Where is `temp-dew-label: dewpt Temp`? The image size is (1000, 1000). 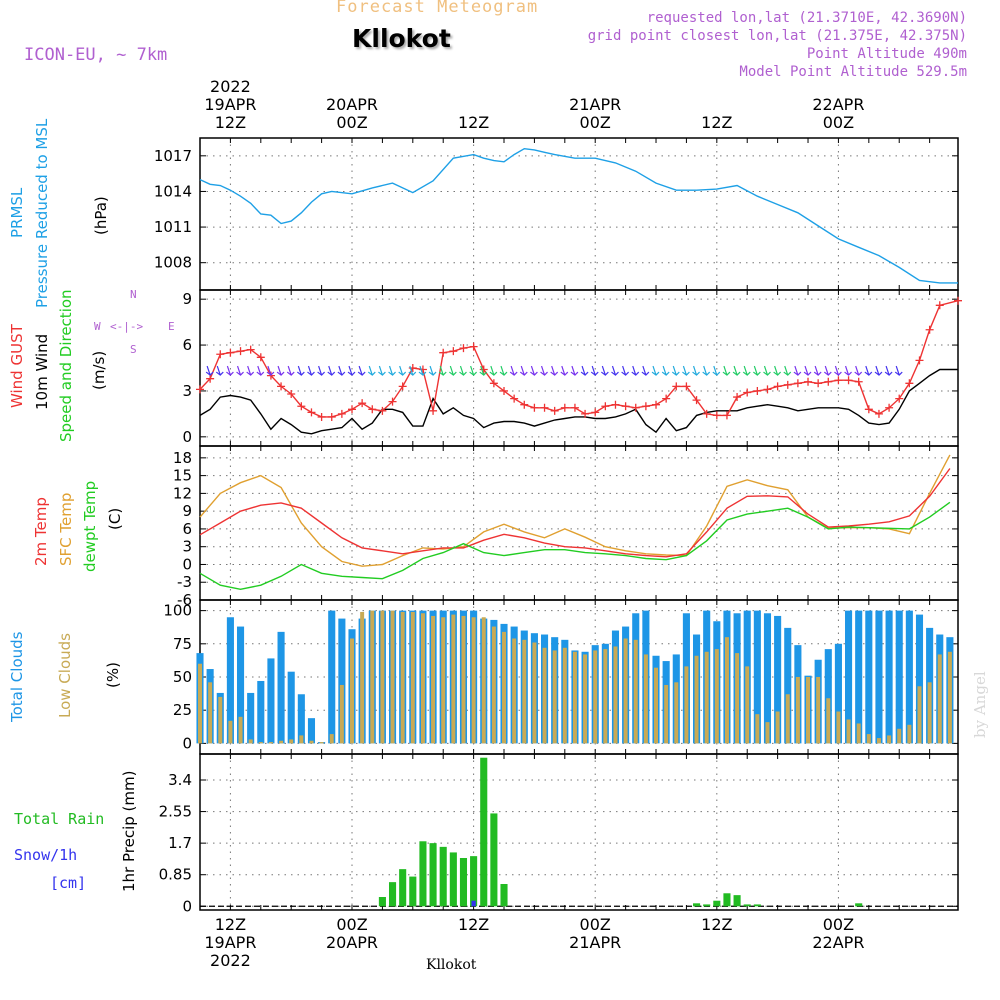 temp-dew-label: dewpt Temp is located at coordinates (90, 526).